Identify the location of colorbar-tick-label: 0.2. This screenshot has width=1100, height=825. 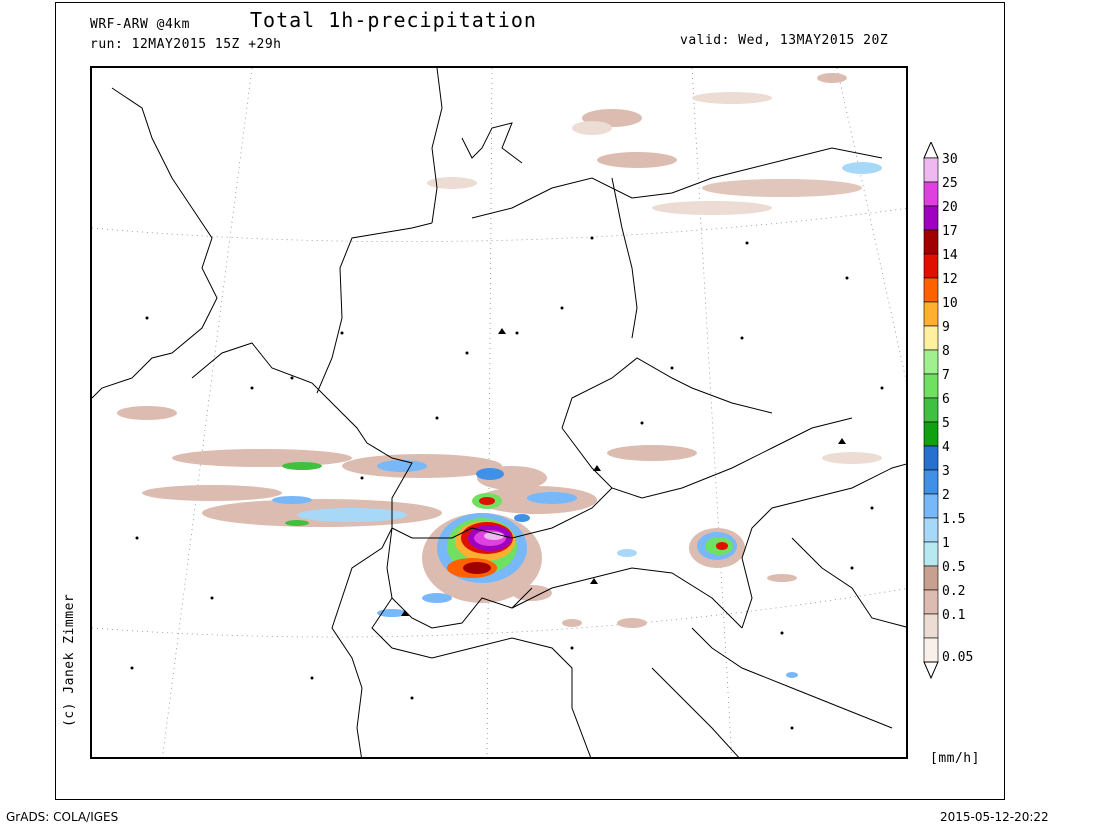
(953, 591).